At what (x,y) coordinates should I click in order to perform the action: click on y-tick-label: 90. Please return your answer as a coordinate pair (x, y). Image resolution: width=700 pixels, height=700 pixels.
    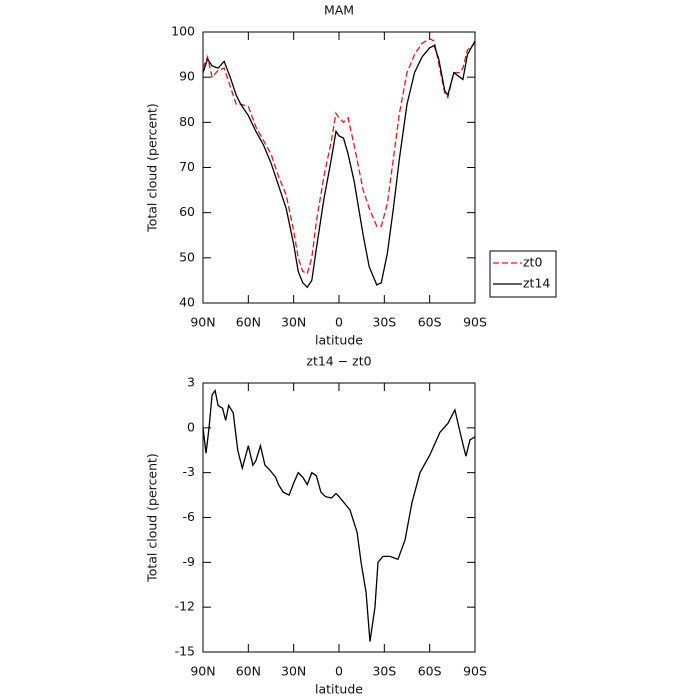
    Looking at the image, I should click on (187, 76).